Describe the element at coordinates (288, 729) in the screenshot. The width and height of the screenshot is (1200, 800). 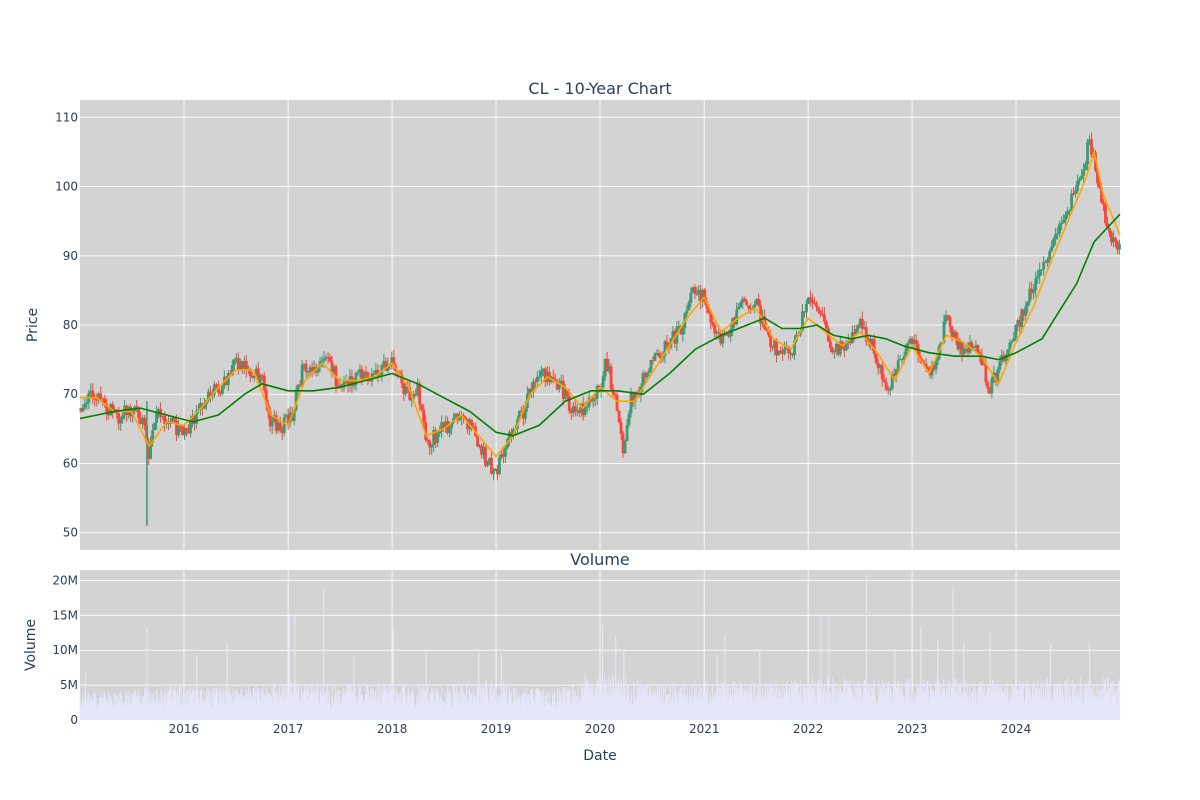
I see `x-tick-label: 2017` at that location.